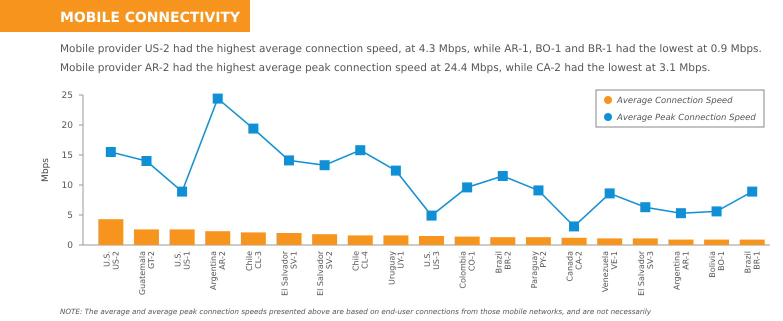  Describe the element at coordinates (253, 261) in the screenshot. I see `x-tick-label: Chile CL-3` at that location.